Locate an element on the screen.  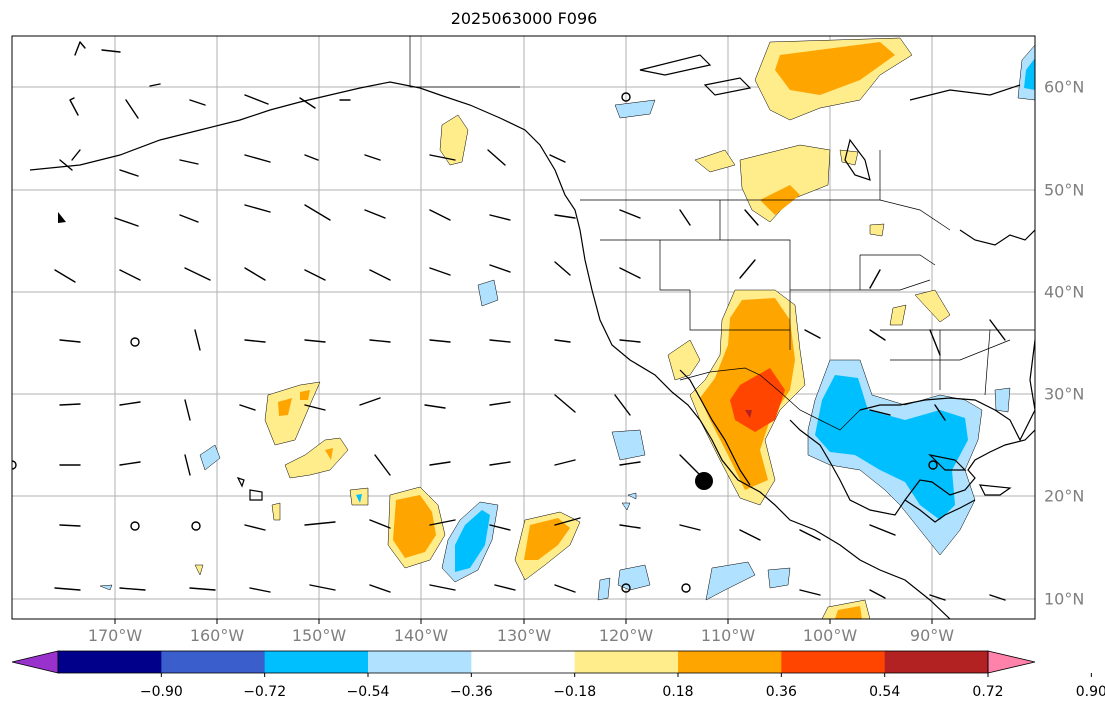
colorbar-tick-label: −0.72 is located at coordinates (265, 692).